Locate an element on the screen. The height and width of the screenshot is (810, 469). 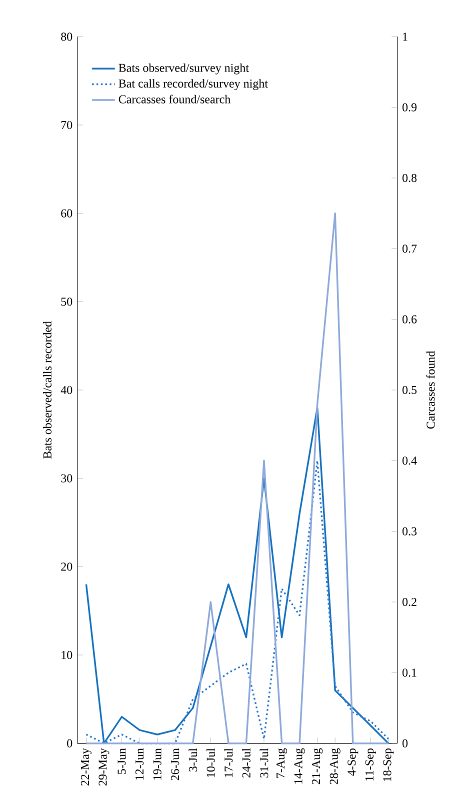
x-tick-label: 18-Sep is located at coordinates (388, 764).